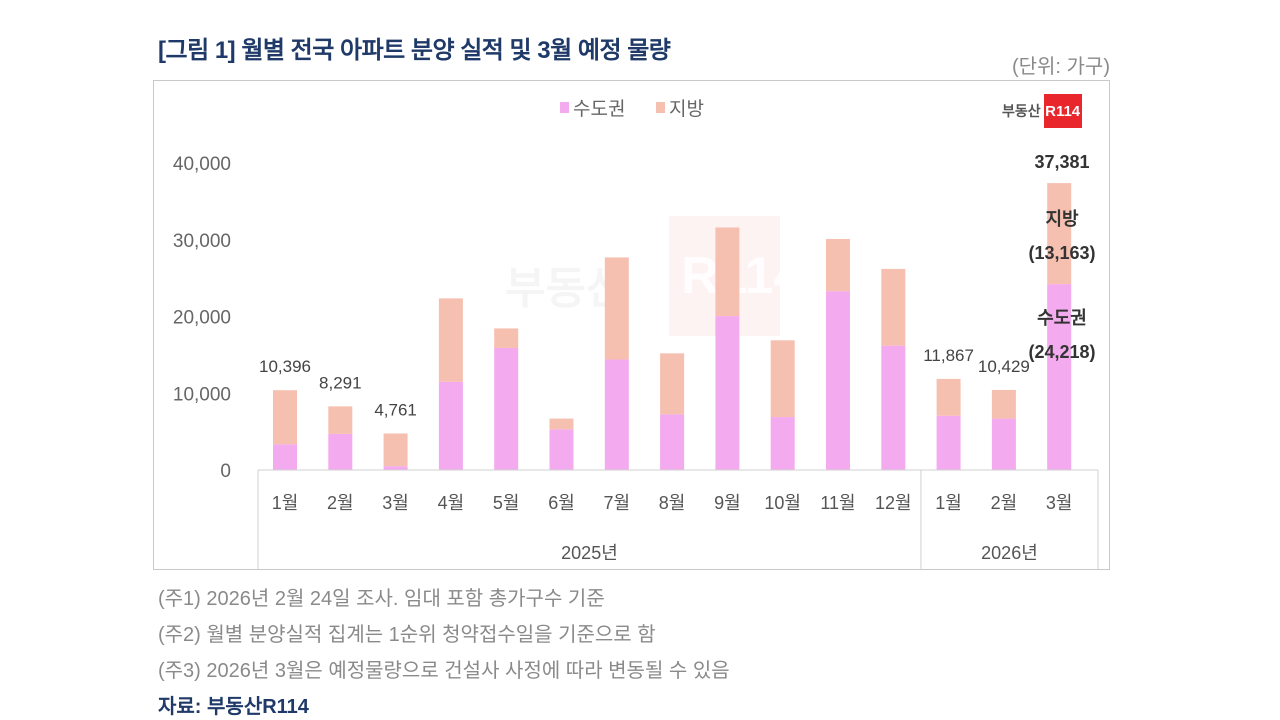 Image resolution: width=1280 pixels, height=720 pixels. I want to click on data-label: 10,429, so click(1004, 366).